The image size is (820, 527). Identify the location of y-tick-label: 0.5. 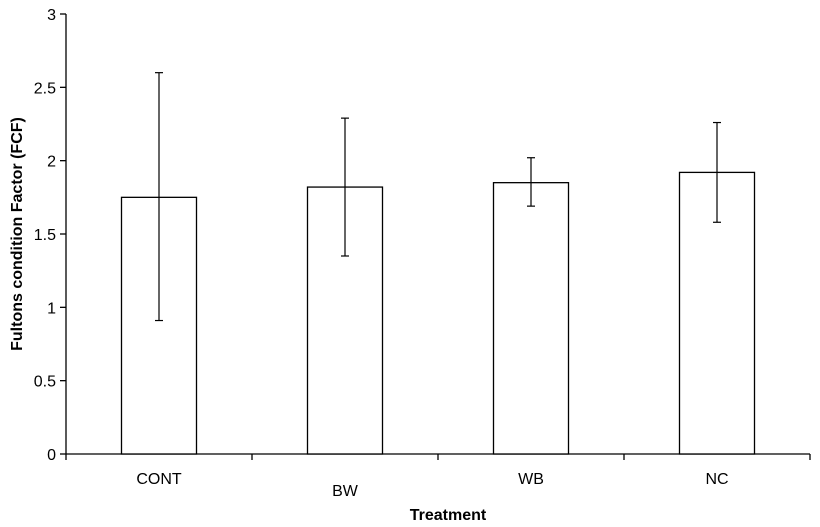
(45, 382).